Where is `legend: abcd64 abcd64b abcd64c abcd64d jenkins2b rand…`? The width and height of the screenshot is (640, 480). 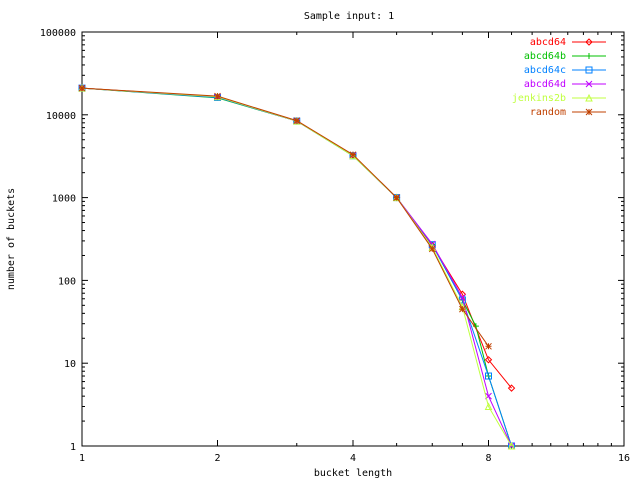 legend: abcd64 abcd64b abcd64c abcd64d jenkins2b rand… is located at coordinates (559, 77).